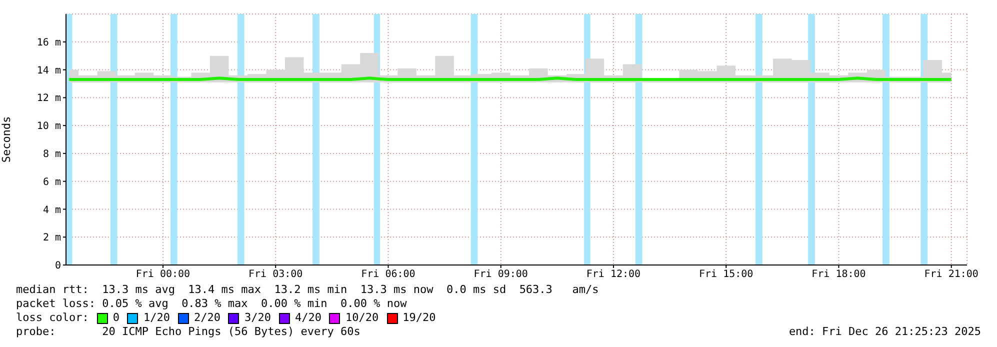 The width and height of the screenshot is (997, 347). Describe the element at coordinates (419, 318) in the screenshot. I see `text: 19/20` at that location.